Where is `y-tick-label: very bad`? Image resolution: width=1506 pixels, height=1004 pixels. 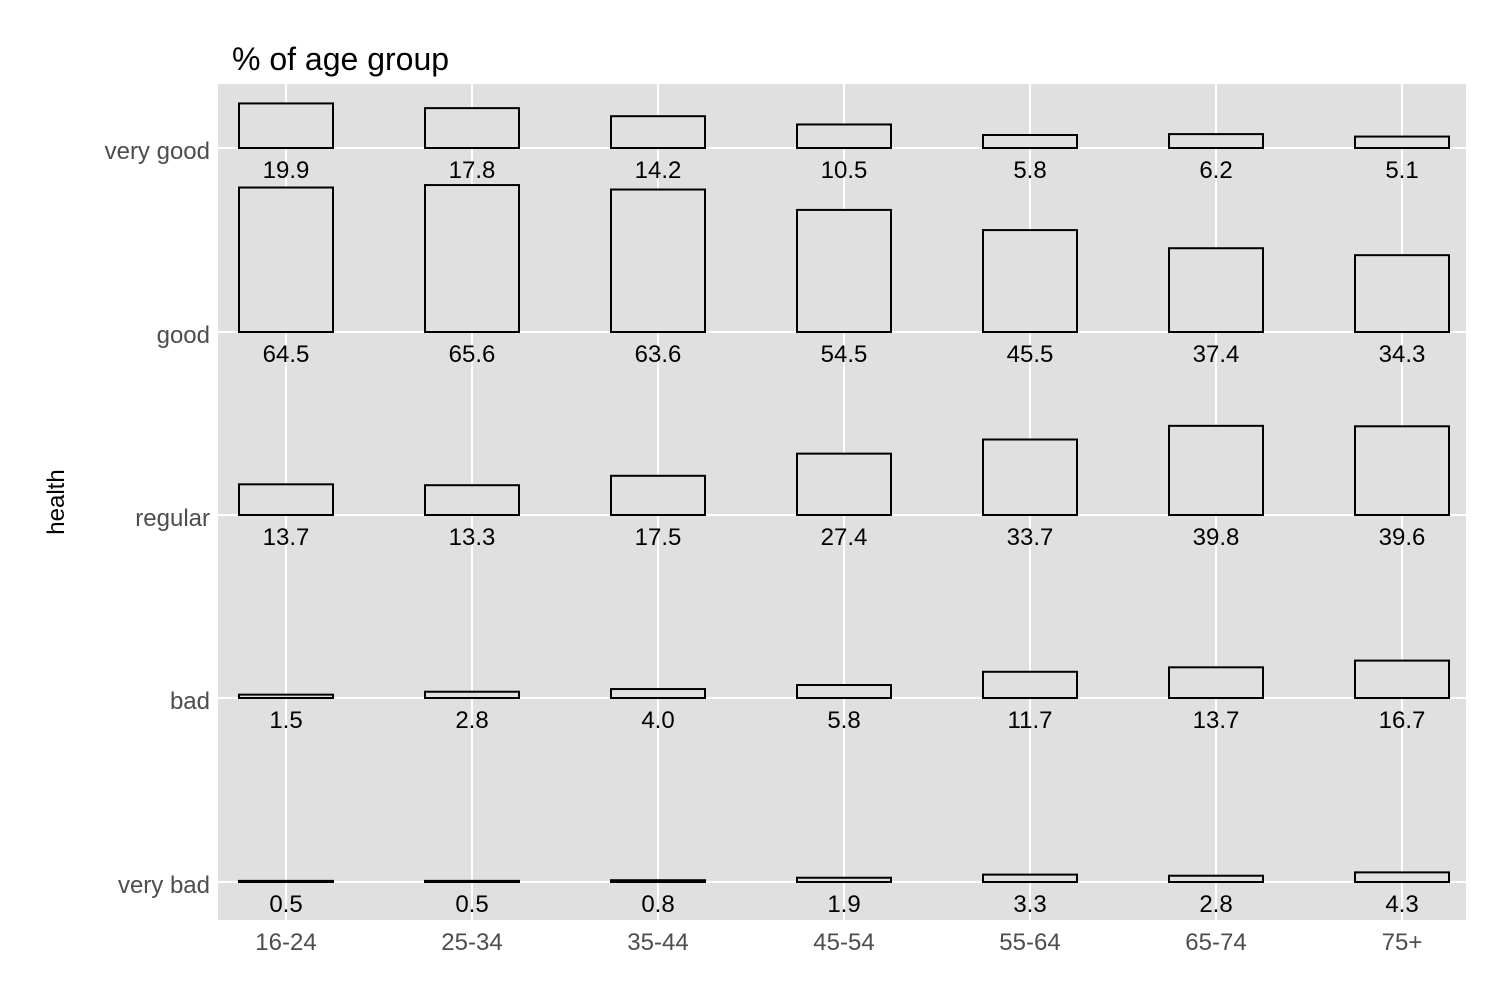 y-tick-label: very bad is located at coordinates (164, 885).